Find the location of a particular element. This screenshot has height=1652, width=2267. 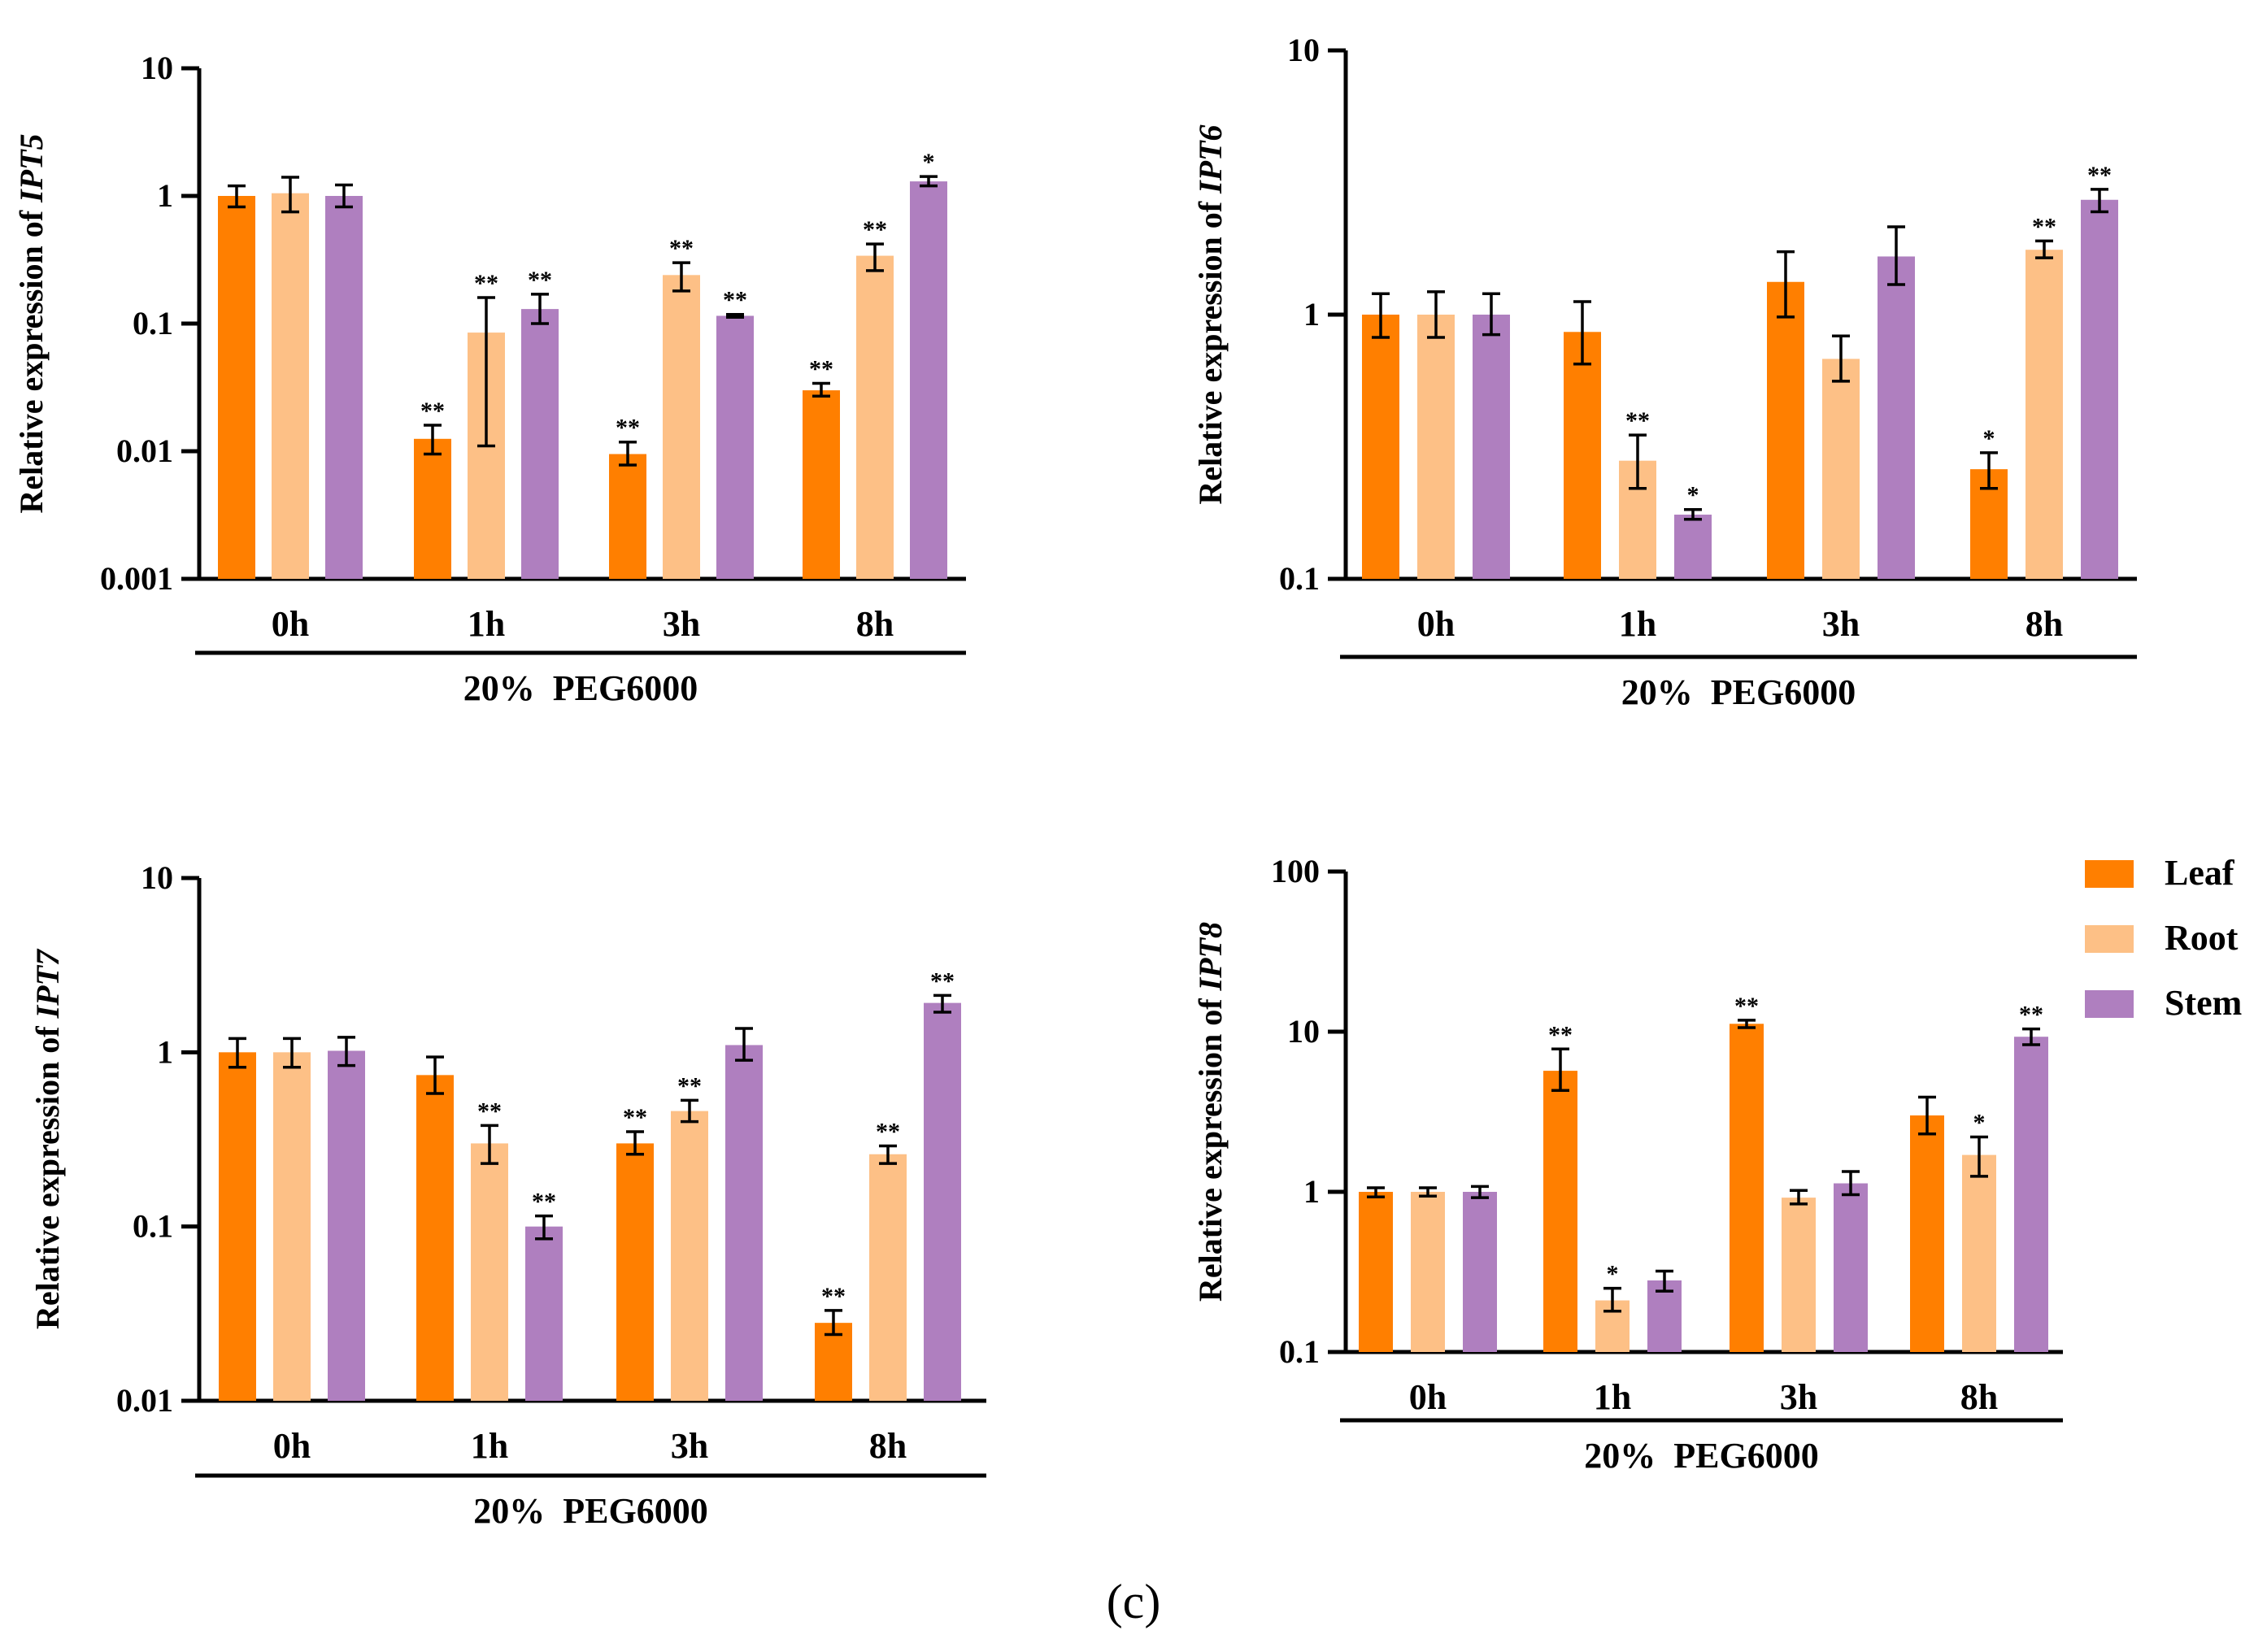

y-axis-title: Relative expression of IPT5 is located at coordinates (31, 324).